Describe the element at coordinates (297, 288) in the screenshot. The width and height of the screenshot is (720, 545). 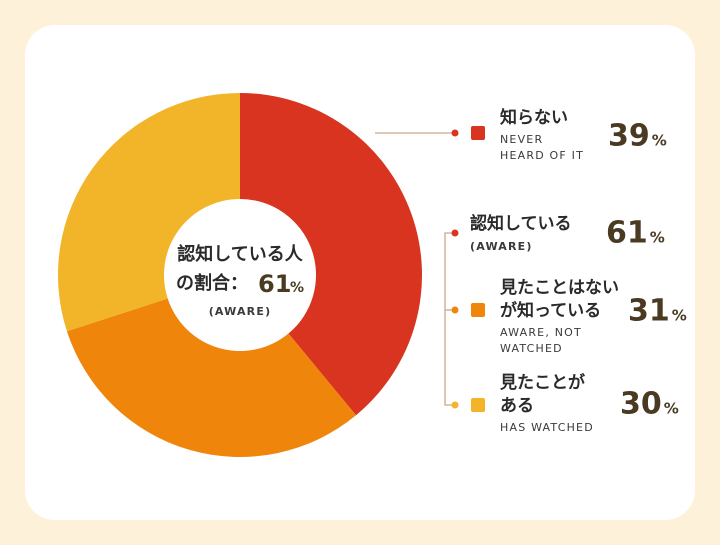
I see `center-unit: %` at that location.